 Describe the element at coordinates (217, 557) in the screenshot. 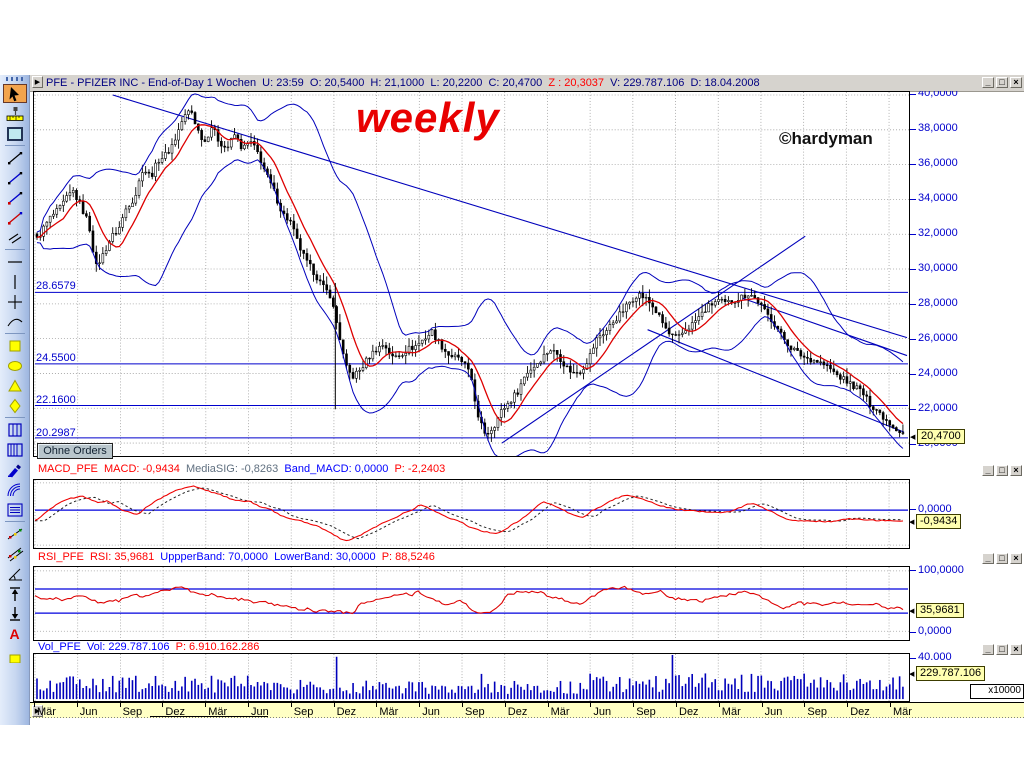

I see `text-run: UppperBand: 70,0000` at that location.